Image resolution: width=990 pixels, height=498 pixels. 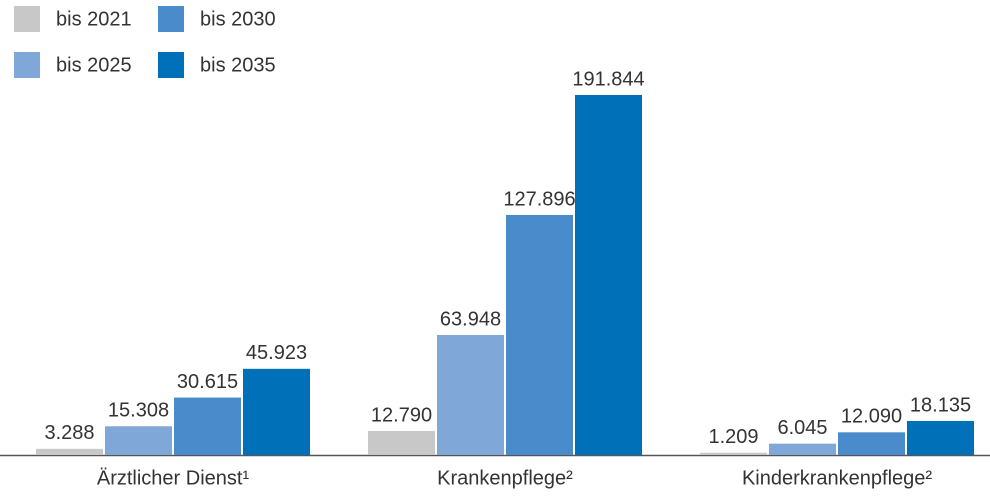 I want to click on legend-label: bis 2025, so click(x=94, y=65).